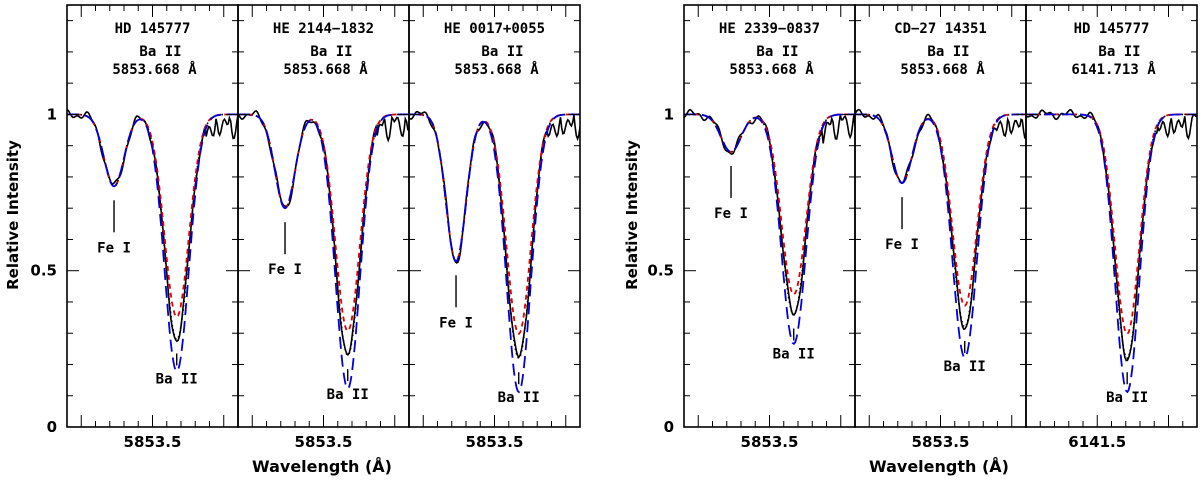 This screenshot has height=482, width=1200. I want to click on observed-spectrum, so click(1111, 235).